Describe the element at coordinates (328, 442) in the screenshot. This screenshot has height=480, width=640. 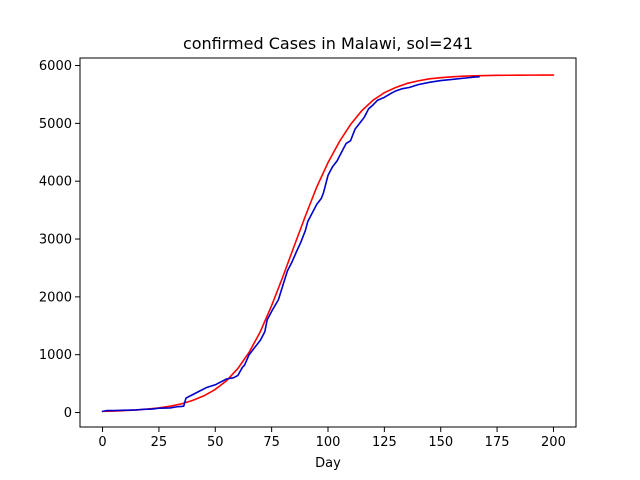
I see `x-tick-label: 100` at that location.